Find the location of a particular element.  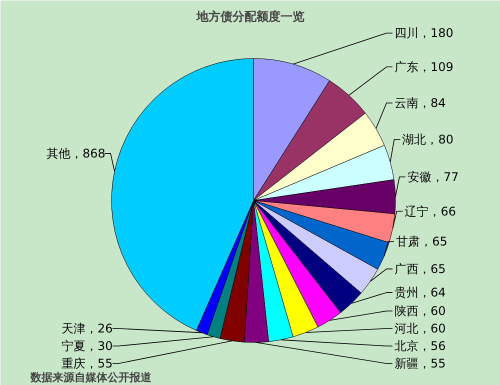

data-label: ，26 is located at coordinates (99, 329).